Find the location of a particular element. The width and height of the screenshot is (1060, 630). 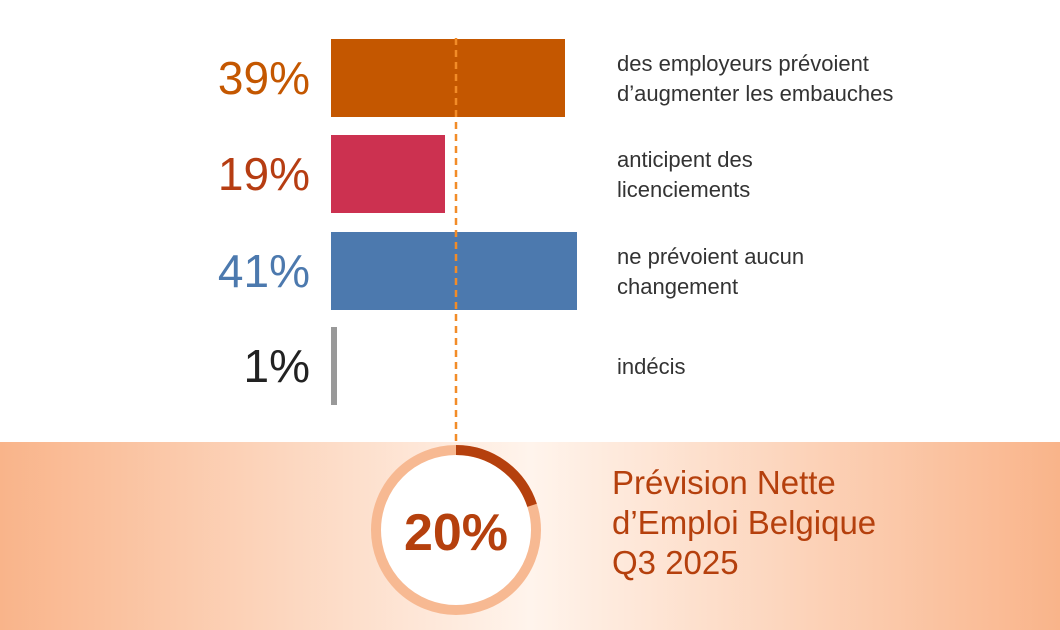

bar-value-label-3: 41% is located at coordinates (264, 271).